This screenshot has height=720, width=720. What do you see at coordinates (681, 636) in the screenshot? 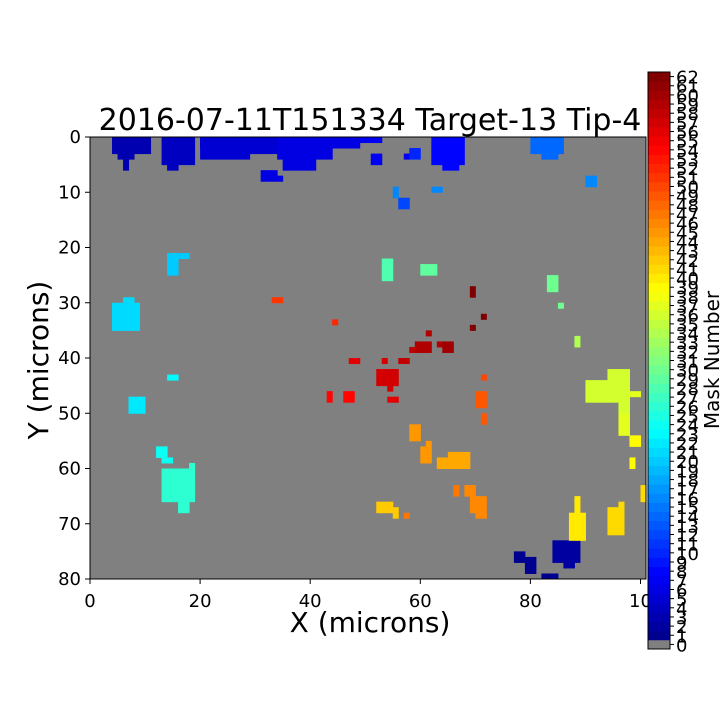
I see `colorbar-tick-label: 1` at bounding box center [681, 636].